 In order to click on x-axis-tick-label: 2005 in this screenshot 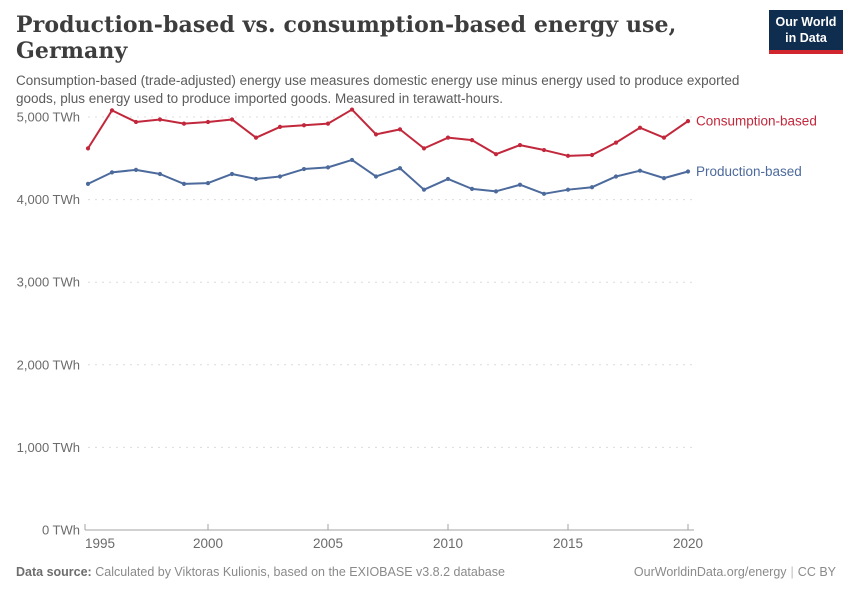, I will do `click(328, 543)`.